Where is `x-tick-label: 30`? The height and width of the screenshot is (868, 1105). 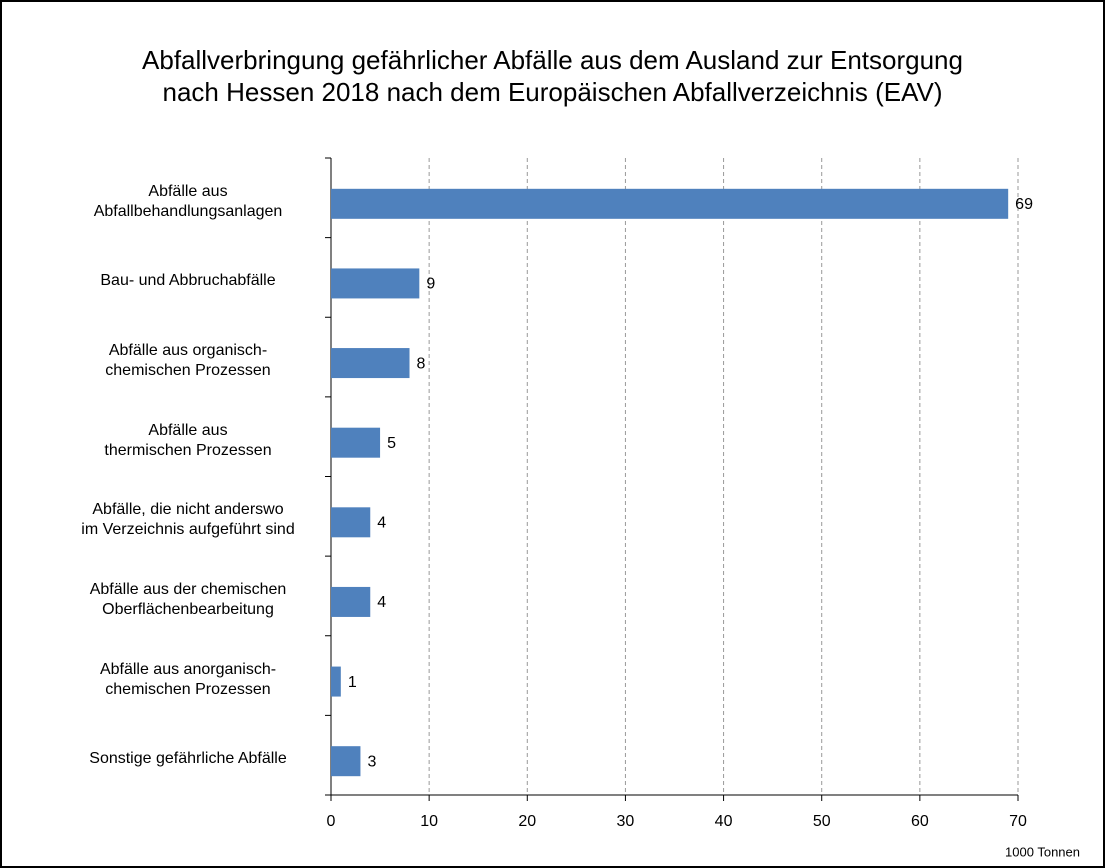 x-tick-label: 30 is located at coordinates (626, 821).